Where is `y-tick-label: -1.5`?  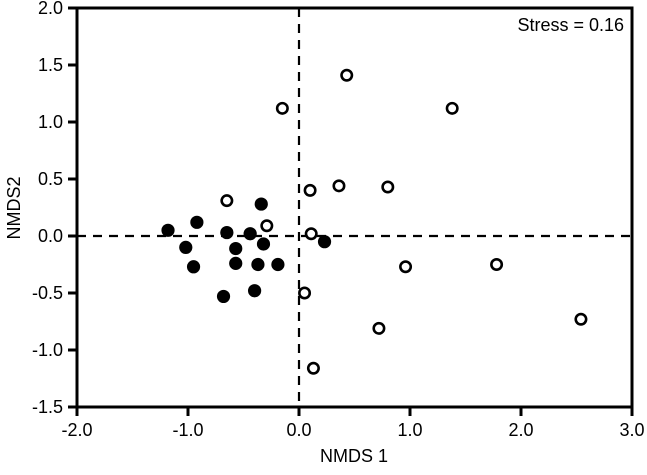
y-tick-label: -1.5 is located at coordinates (47, 407).